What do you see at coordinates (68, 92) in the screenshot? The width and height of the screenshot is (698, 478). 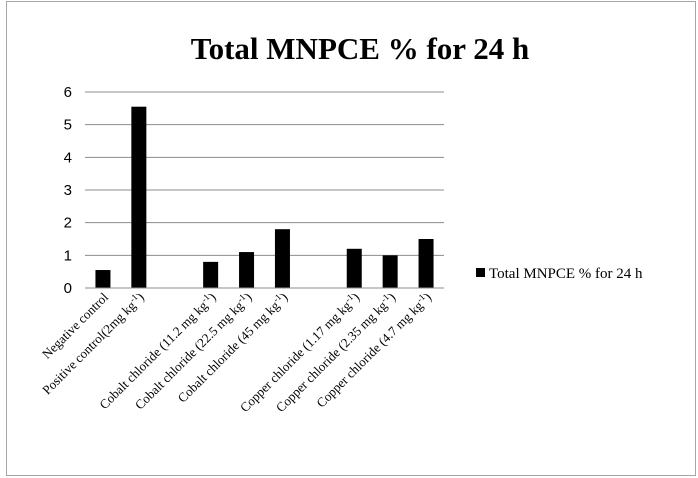 I see `y-tick-label: 6` at bounding box center [68, 92].